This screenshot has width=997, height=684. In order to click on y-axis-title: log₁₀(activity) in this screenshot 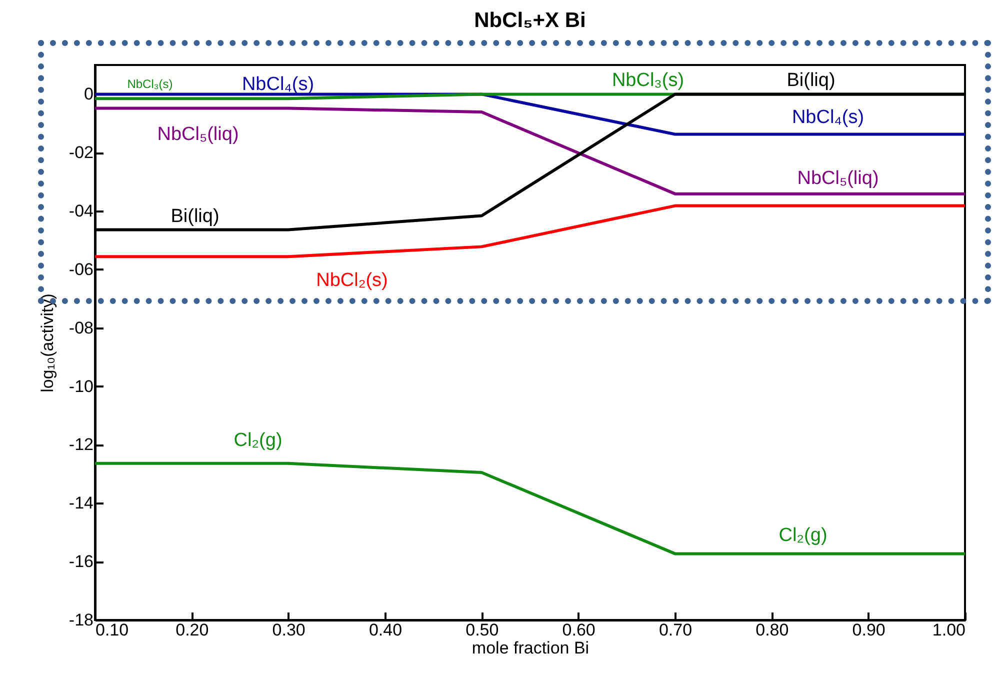, I will do `click(47, 343)`.